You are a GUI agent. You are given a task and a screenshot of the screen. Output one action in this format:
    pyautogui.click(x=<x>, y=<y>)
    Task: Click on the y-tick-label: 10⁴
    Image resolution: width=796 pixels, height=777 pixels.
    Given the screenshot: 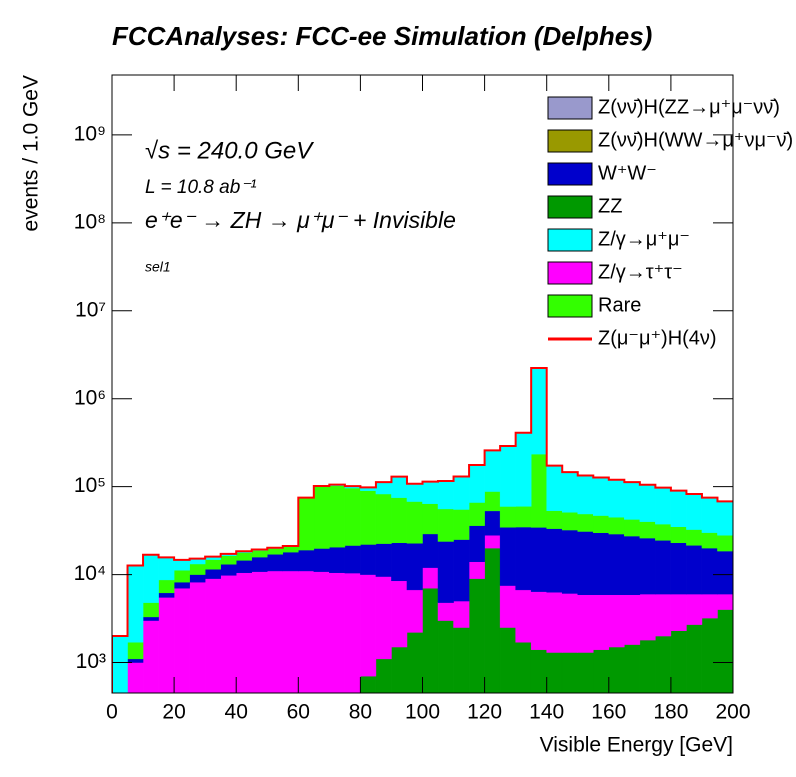 What is the action you would take?
    pyautogui.click(x=90, y=573)
    